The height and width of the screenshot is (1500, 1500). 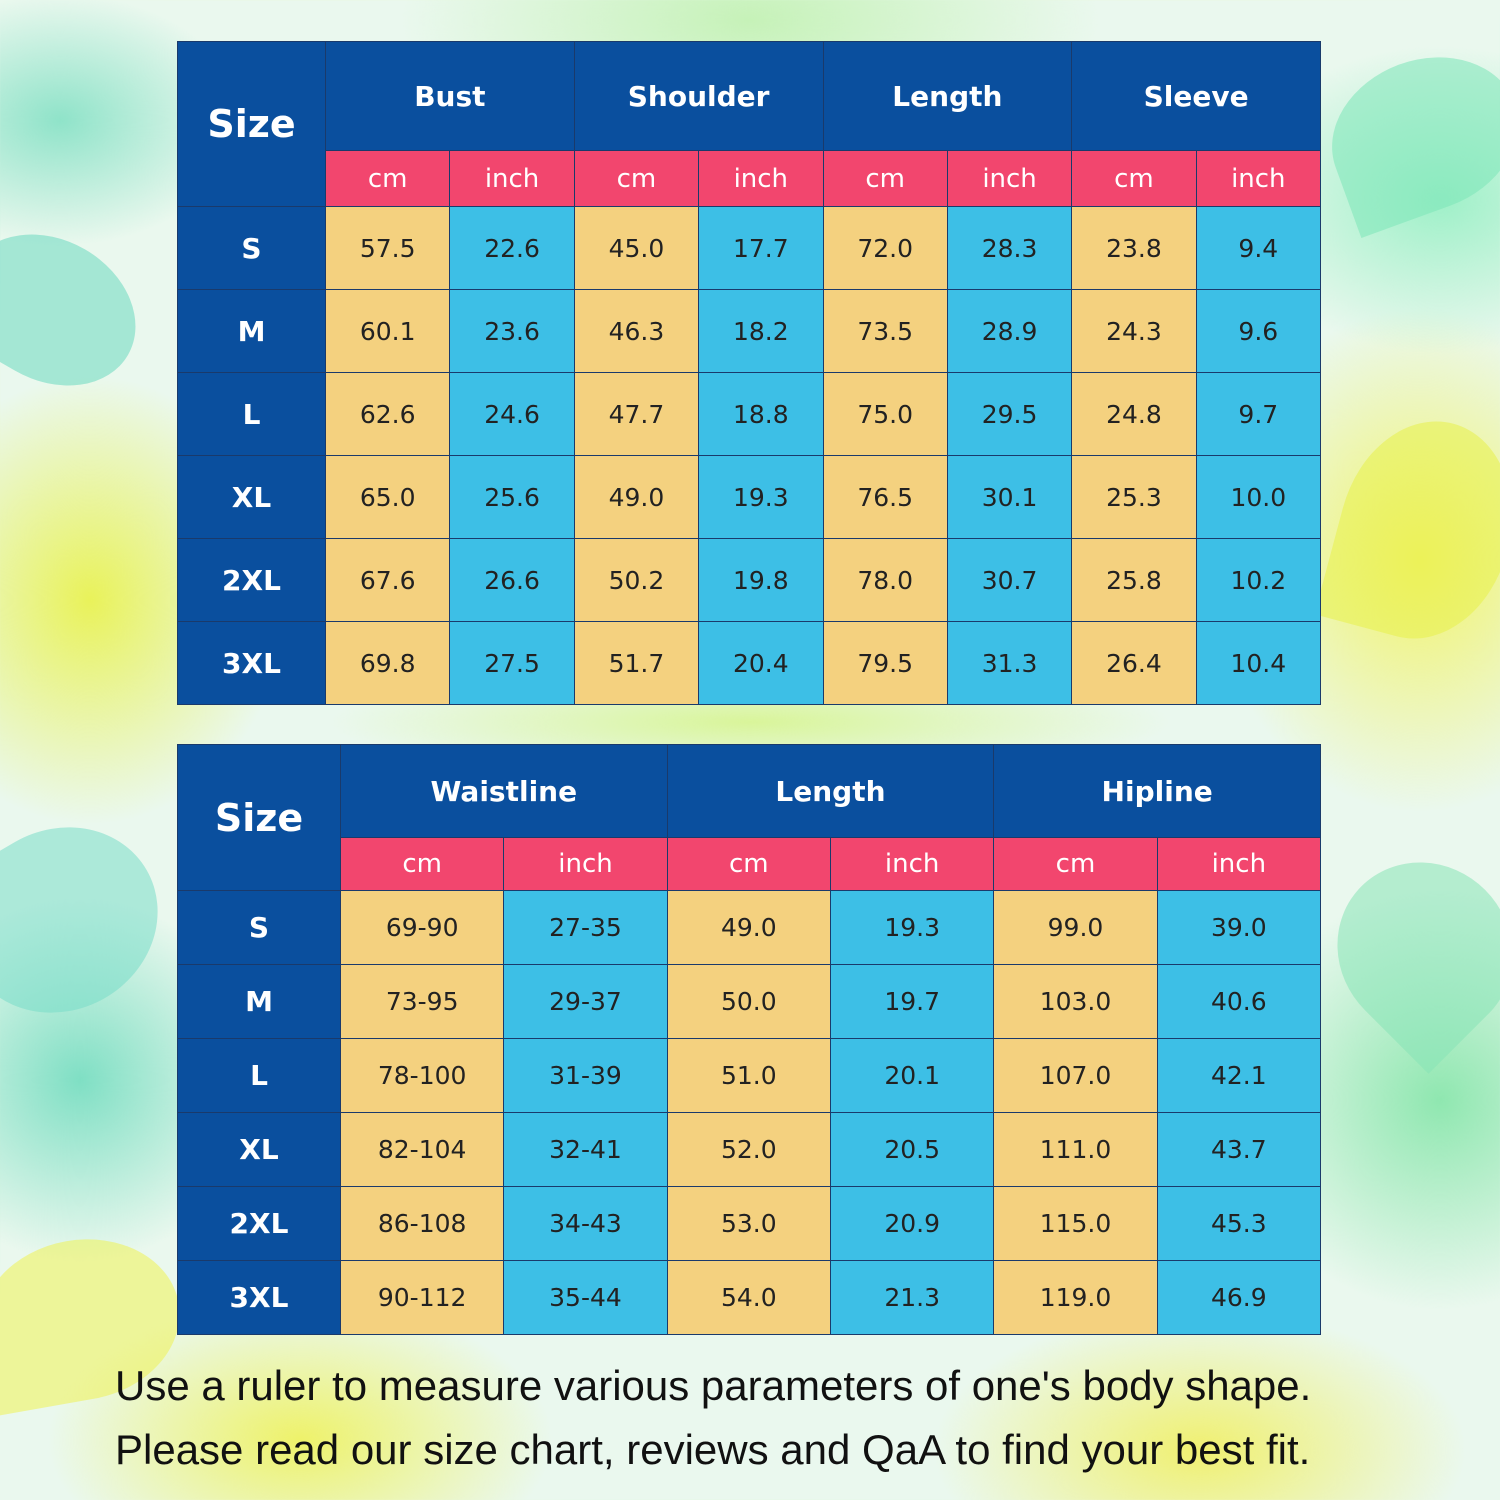 What do you see at coordinates (422, 927) in the screenshot?
I see `cm-value-cell: 69-90` at bounding box center [422, 927].